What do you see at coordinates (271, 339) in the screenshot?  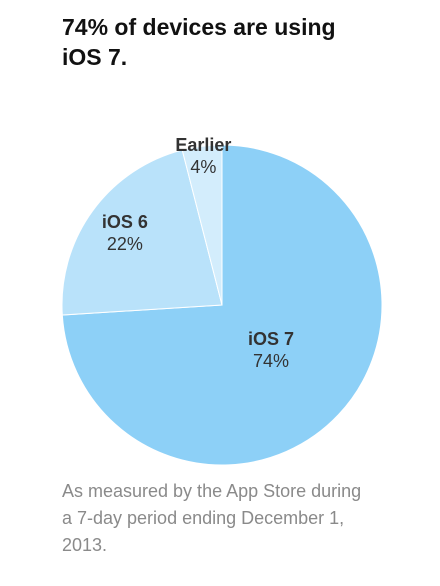 I see `slice-label: iOS 7` at bounding box center [271, 339].